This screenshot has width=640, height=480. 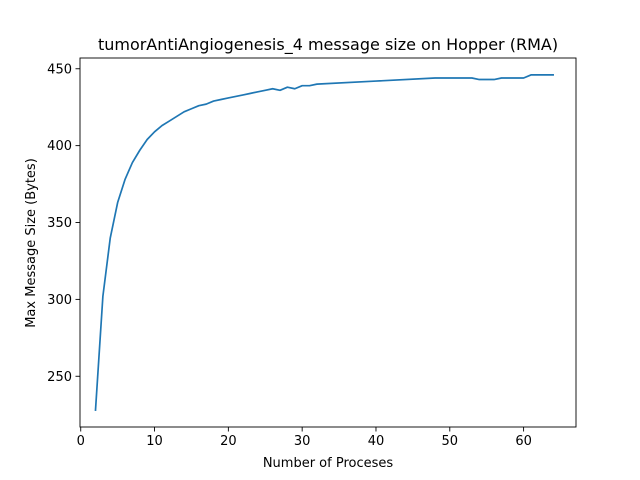 What do you see at coordinates (376, 441) in the screenshot?
I see `x-tick-label: 40` at bounding box center [376, 441].